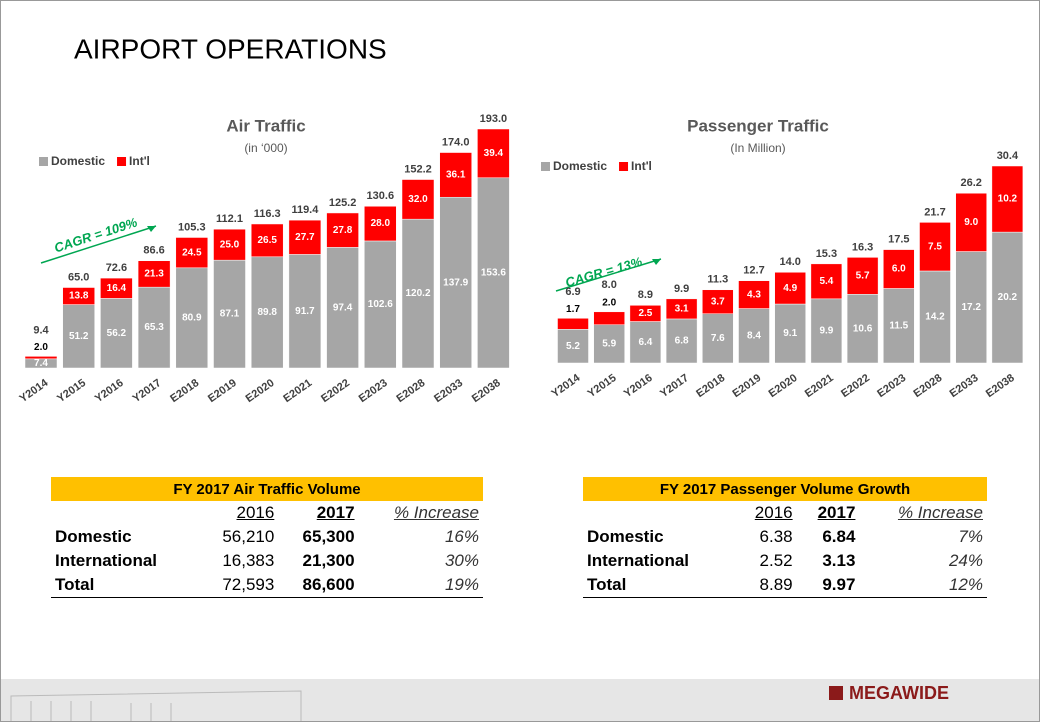 This screenshot has height=722, width=1040. What do you see at coordinates (674, 386) in the screenshot?
I see `x-tick-label: Y2017` at bounding box center [674, 386].